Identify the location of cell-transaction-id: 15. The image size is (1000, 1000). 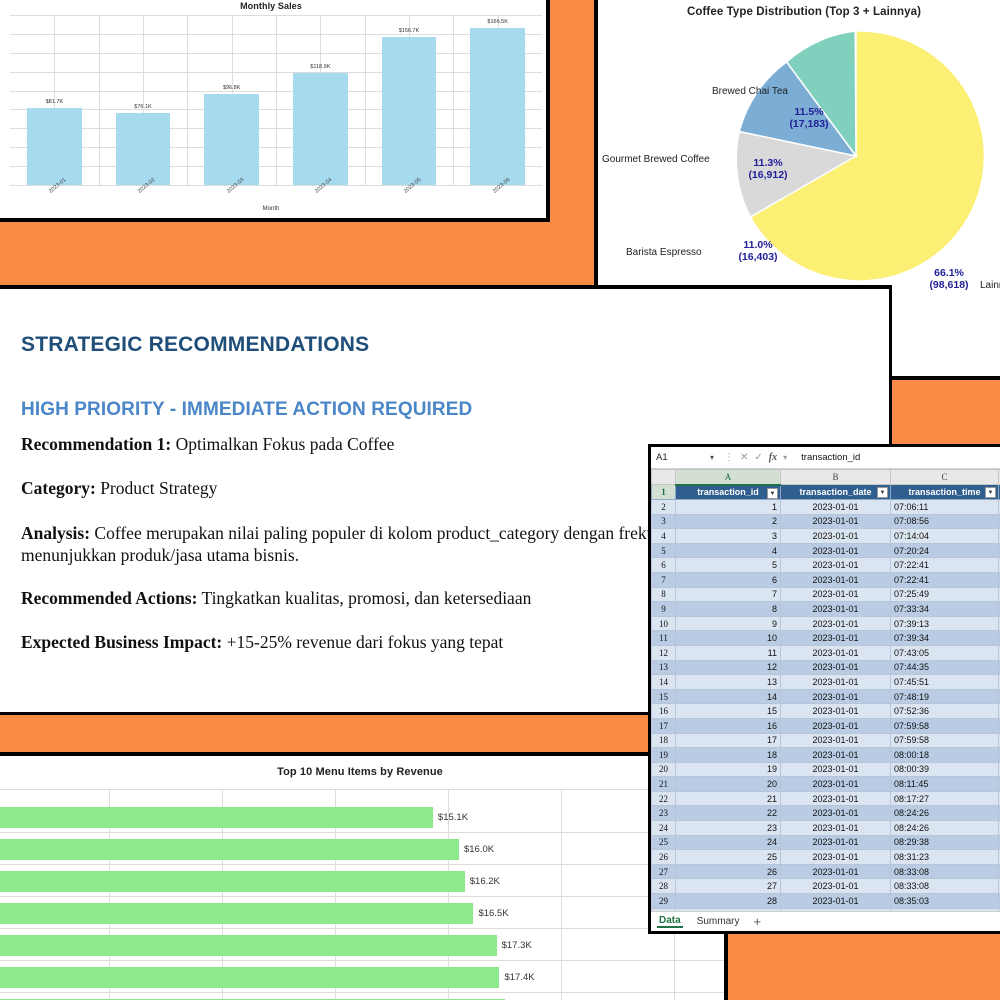
(728, 711).